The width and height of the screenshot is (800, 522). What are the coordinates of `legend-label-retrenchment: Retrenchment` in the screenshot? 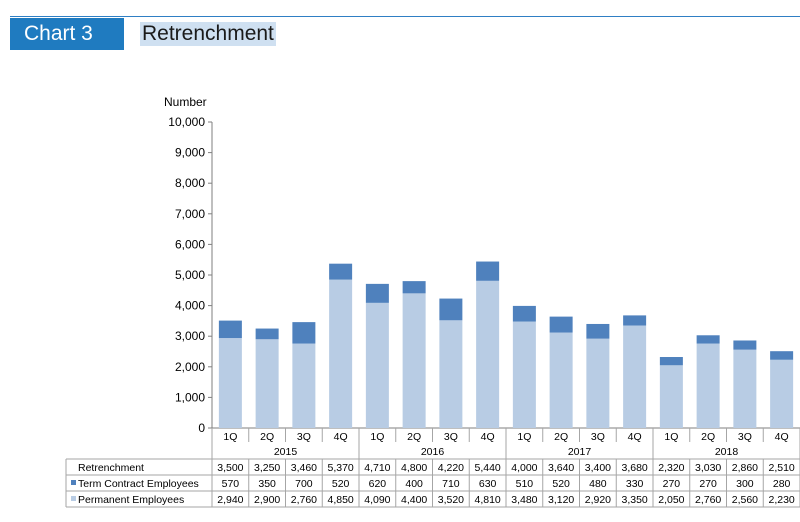 It's located at (111, 468).